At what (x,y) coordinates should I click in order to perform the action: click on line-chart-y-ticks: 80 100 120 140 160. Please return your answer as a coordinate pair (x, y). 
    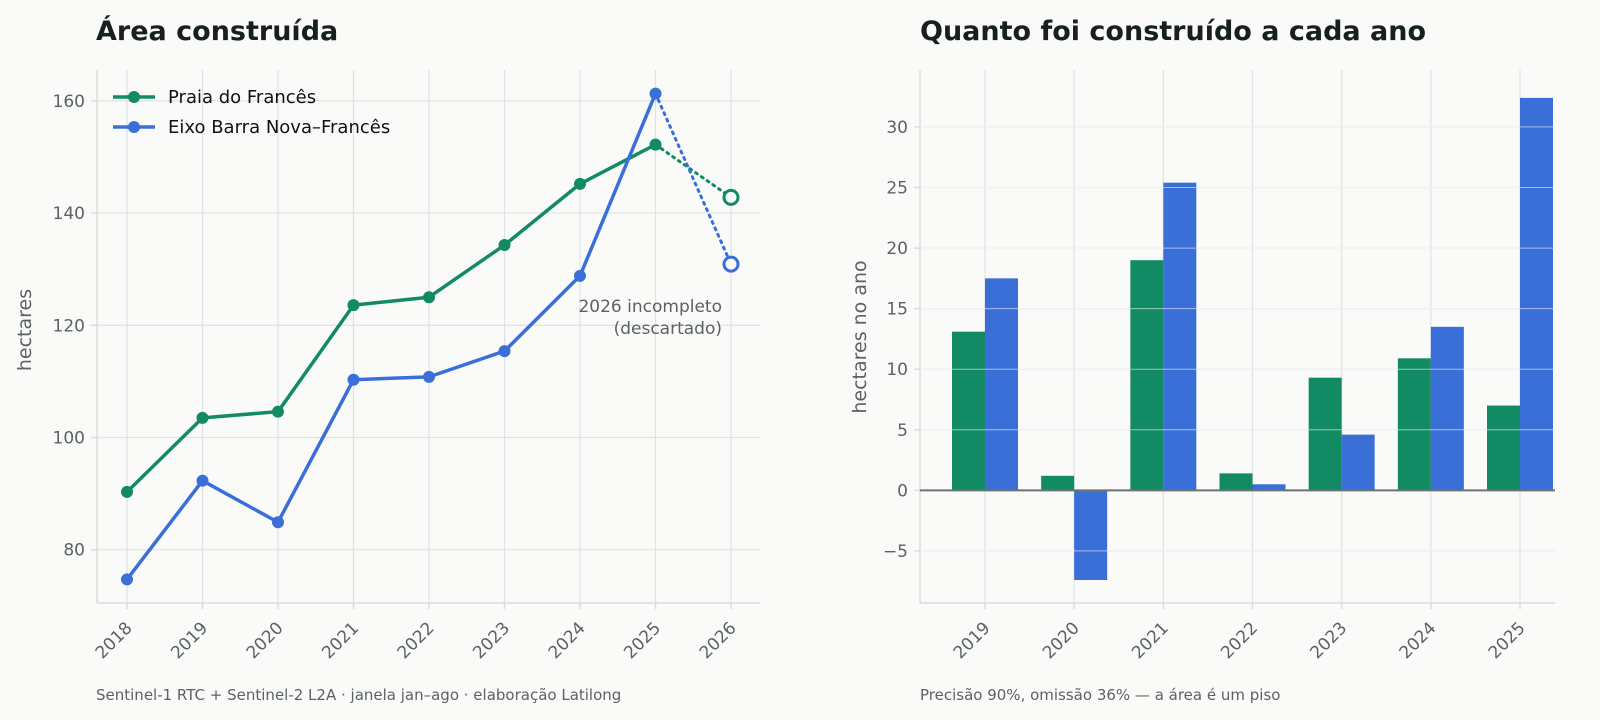
    Looking at the image, I should click on (75, 326).